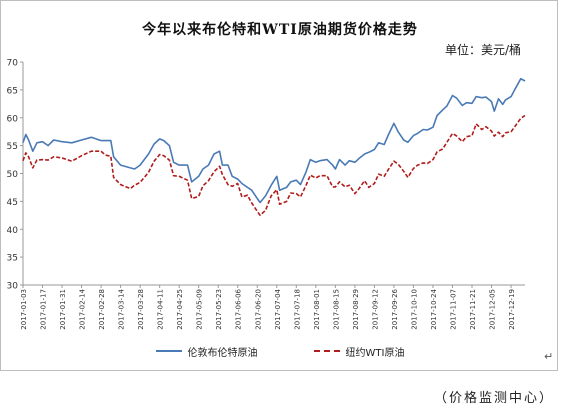  What do you see at coordinates (326, 351) in the screenshot?
I see `legend-swatch-wti` at bounding box center [326, 351].